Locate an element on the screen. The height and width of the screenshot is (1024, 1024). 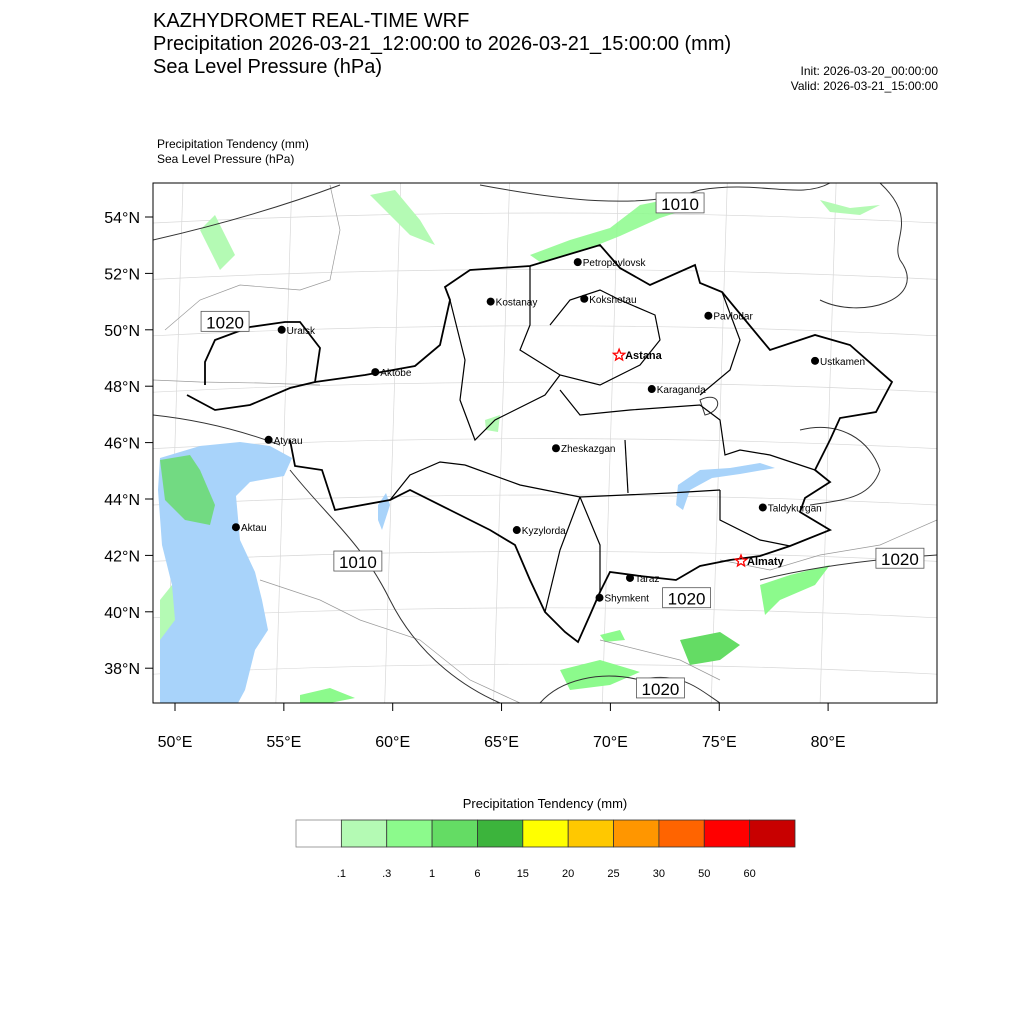
city-kyzylorda: Kyzylorda is located at coordinates (539, 531).